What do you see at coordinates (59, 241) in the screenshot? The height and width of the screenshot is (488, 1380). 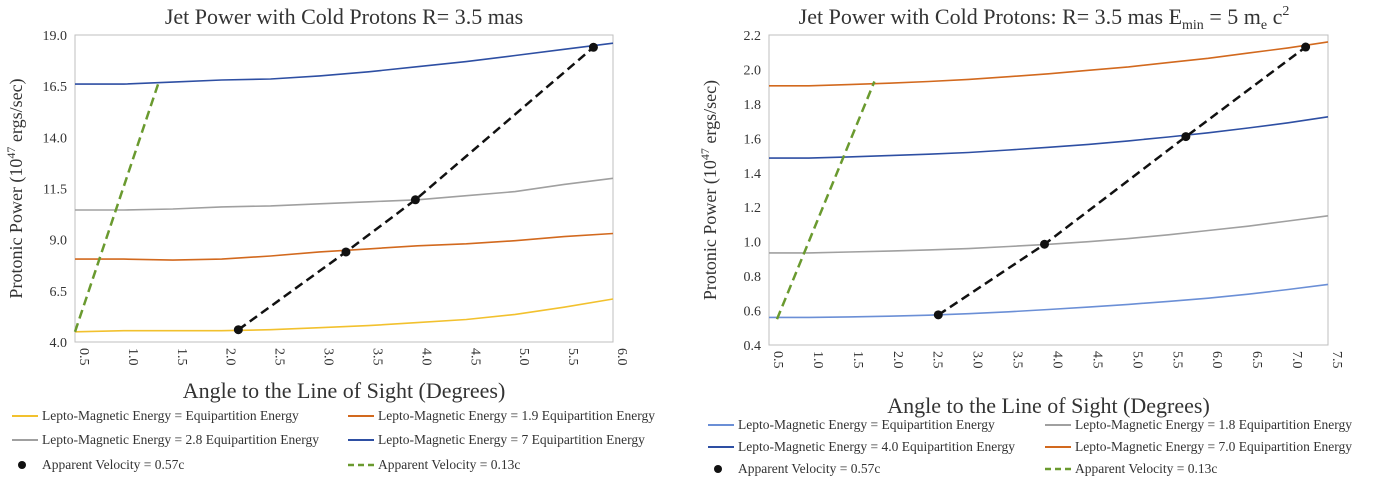 I see `y-tick-label: 9.0` at bounding box center [59, 241].